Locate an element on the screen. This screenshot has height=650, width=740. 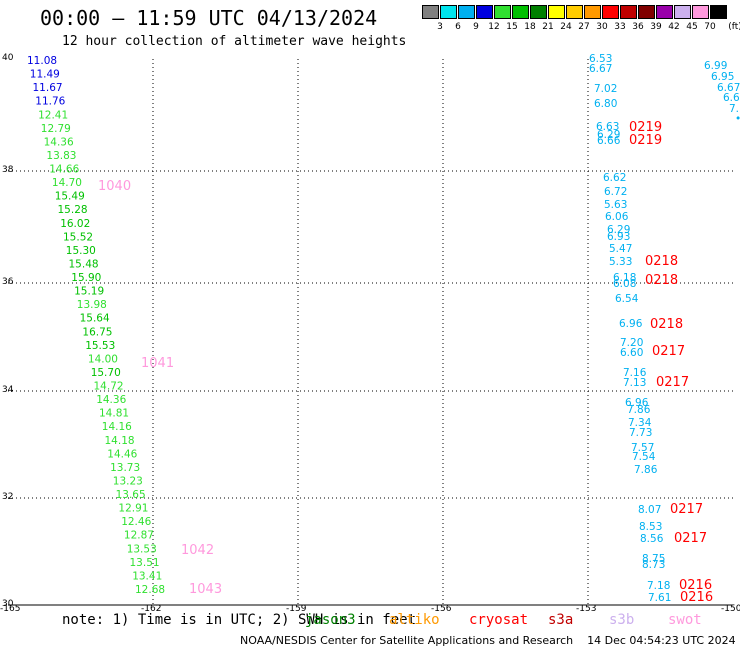
time-label: 0218 is located at coordinates (661, 280).